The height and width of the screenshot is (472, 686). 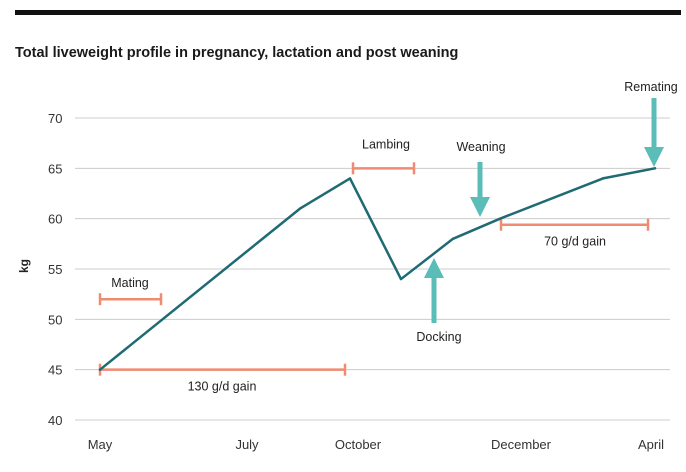 I want to click on x-tick-label-may: May, so click(x=100, y=444).